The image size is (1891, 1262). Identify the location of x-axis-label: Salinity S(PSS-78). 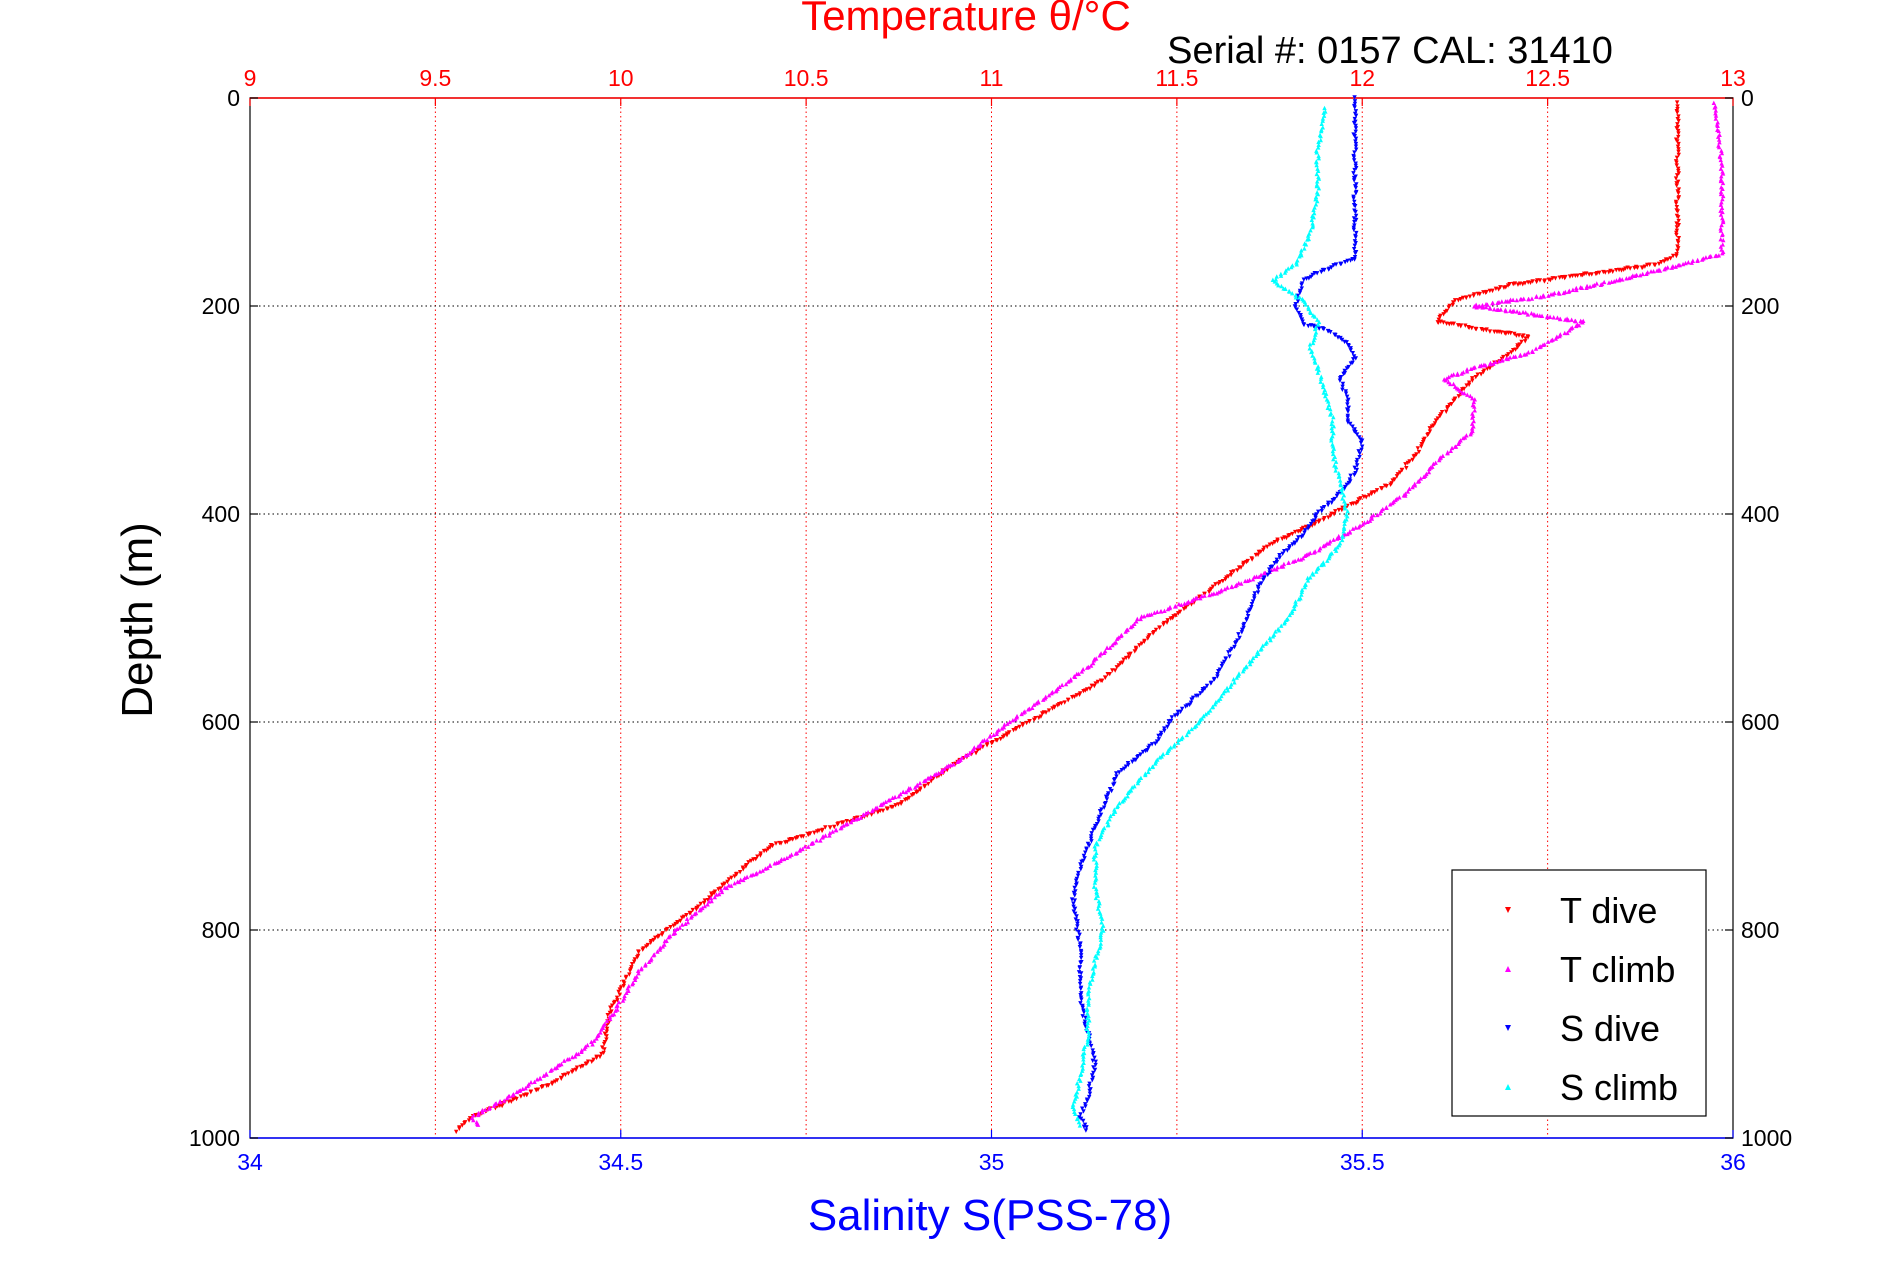
(990, 1215).